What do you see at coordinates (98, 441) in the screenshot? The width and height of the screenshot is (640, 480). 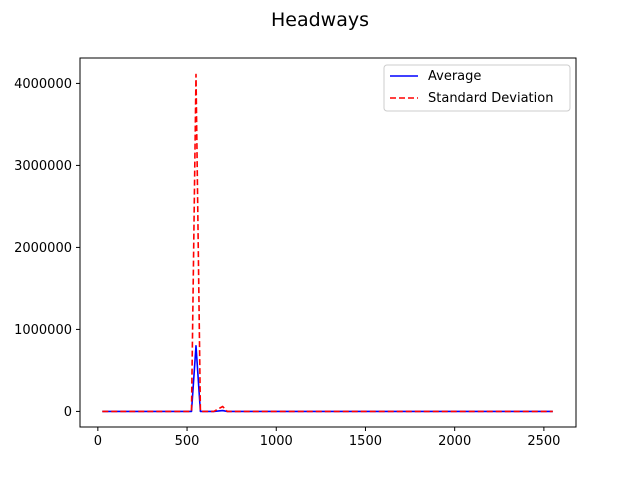 I see `x-tick-label: 0` at bounding box center [98, 441].